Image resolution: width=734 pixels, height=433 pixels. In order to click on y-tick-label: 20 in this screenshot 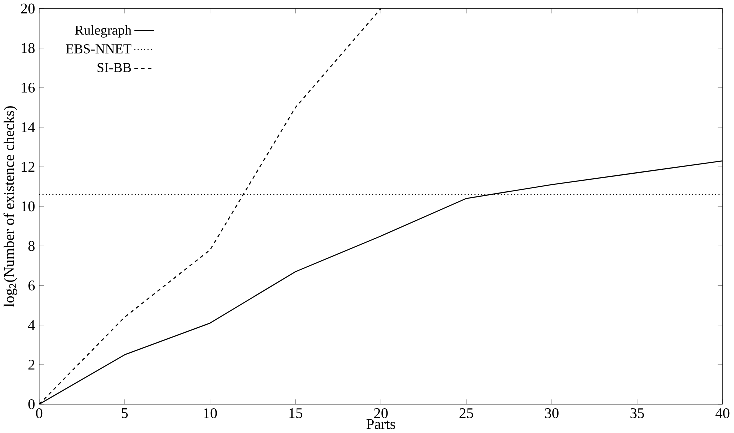, I will do `click(28, 9)`.